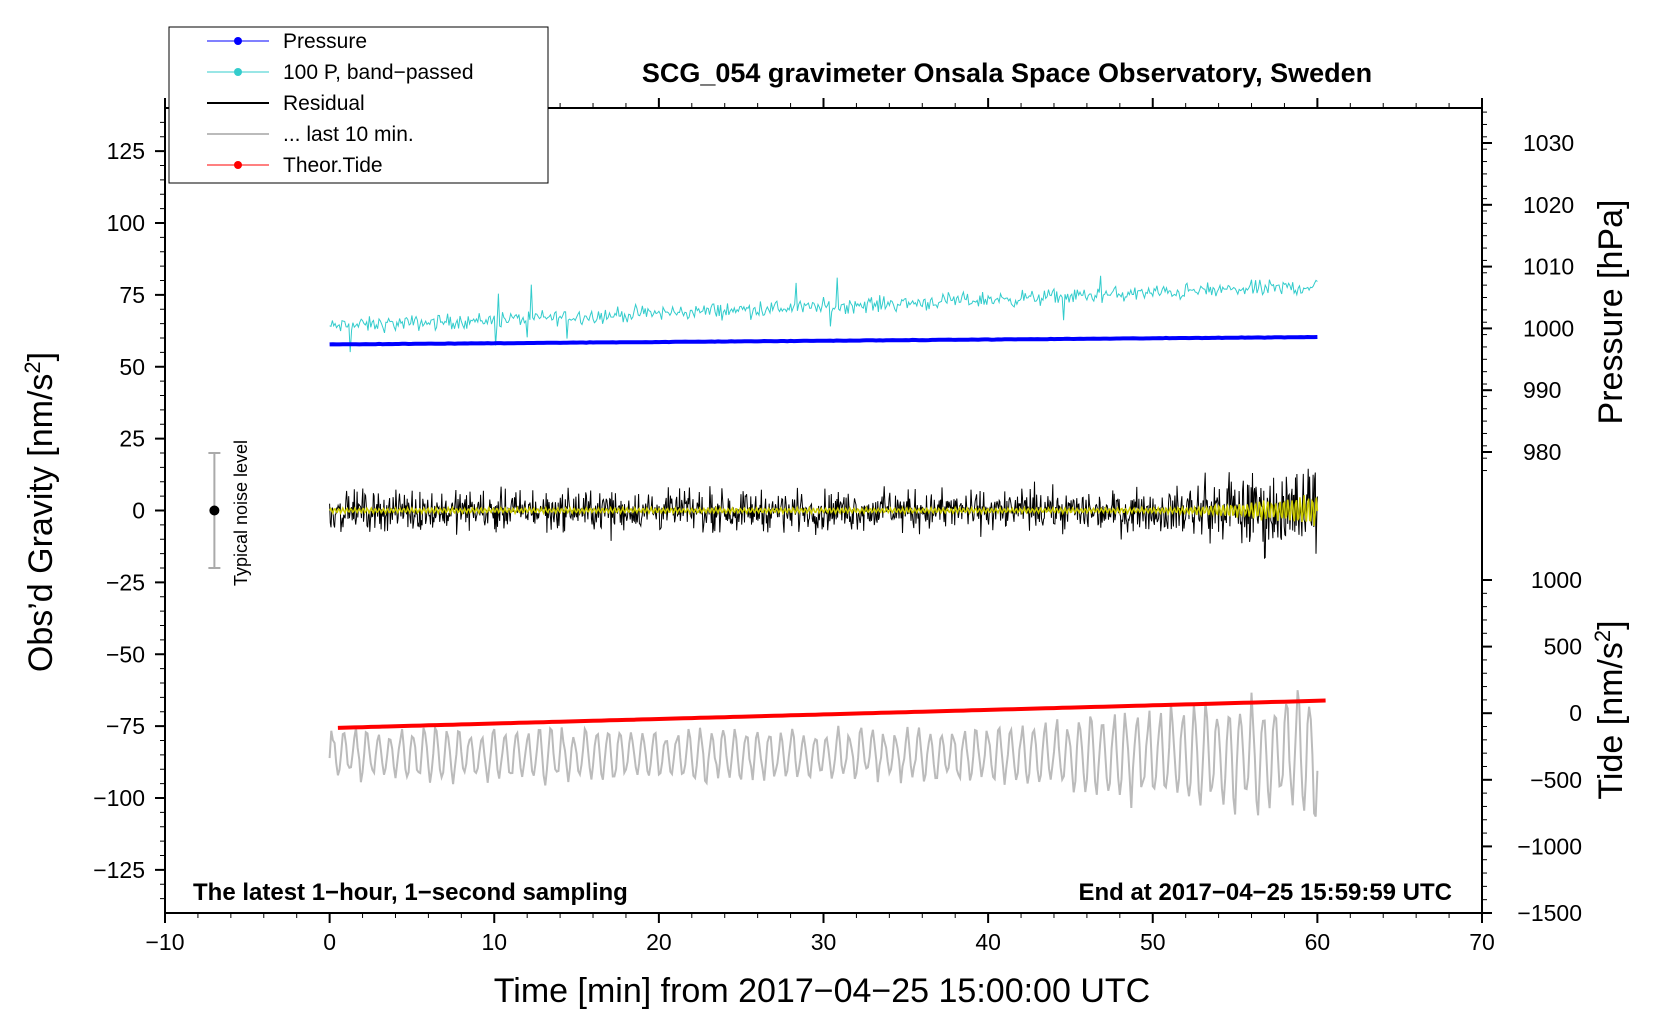 The width and height of the screenshot is (1660, 1020). Describe the element at coordinates (348, 134) in the screenshot. I see `legend-label: ... last 10 min.` at that location.